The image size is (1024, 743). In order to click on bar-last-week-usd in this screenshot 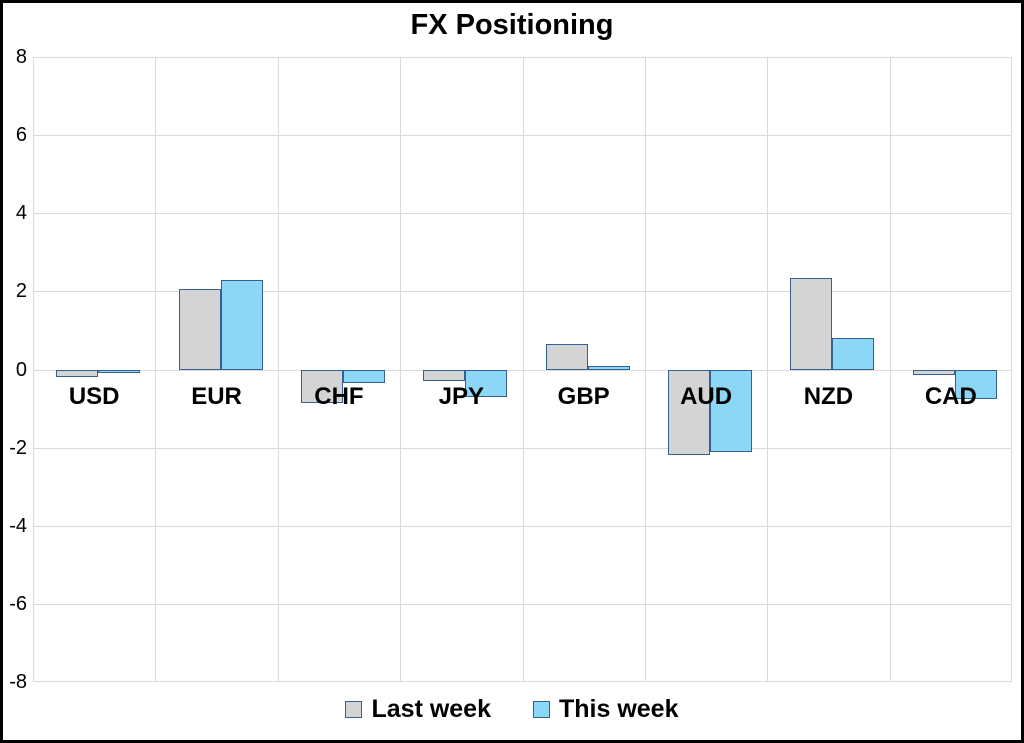, I will do `click(77, 373)`.